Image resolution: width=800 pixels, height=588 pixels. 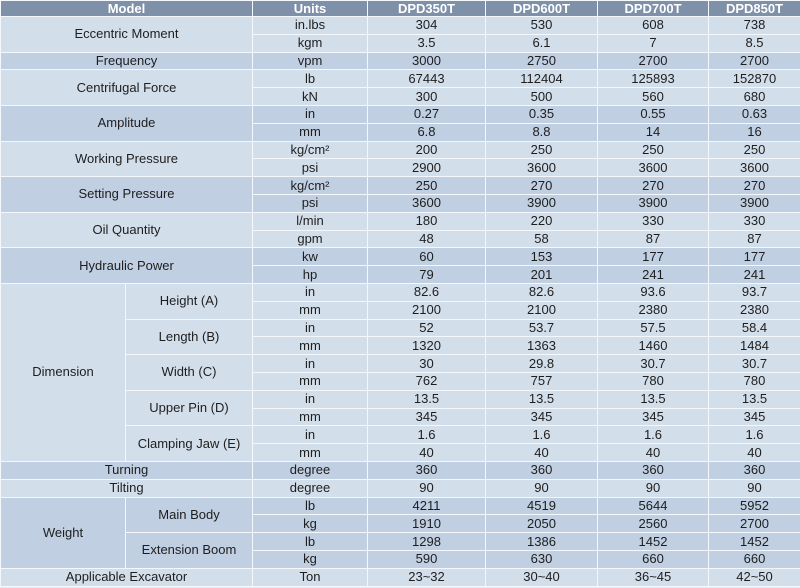 I want to click on row: kN 300 500 560 680, so click(x=400, y=96).